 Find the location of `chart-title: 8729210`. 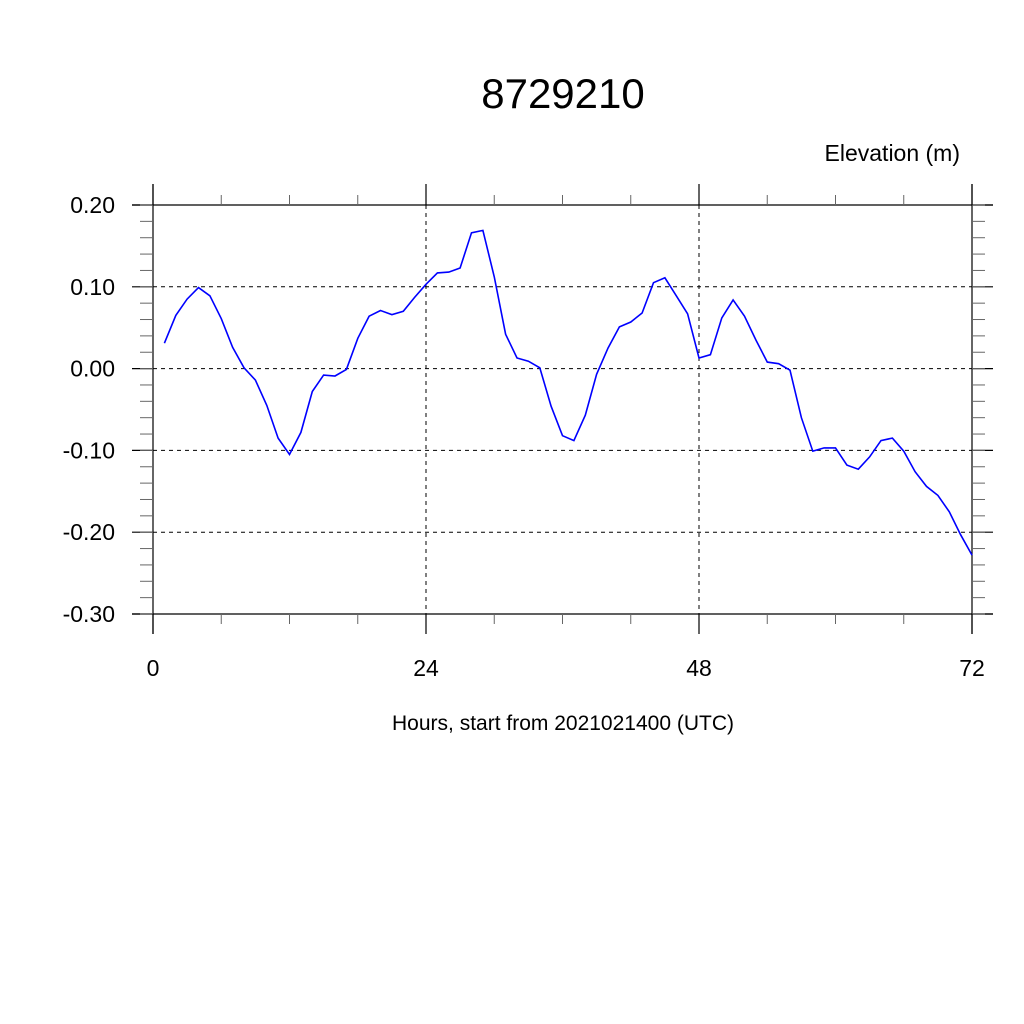

chart-title: 8729210 is located at coordinates (563, 93).